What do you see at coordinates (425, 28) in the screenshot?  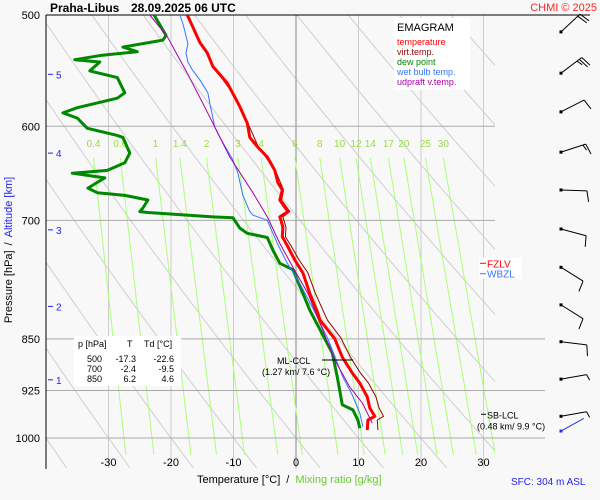 I see `legend-title: EMAGRAM` at bounding box center [425, 28].